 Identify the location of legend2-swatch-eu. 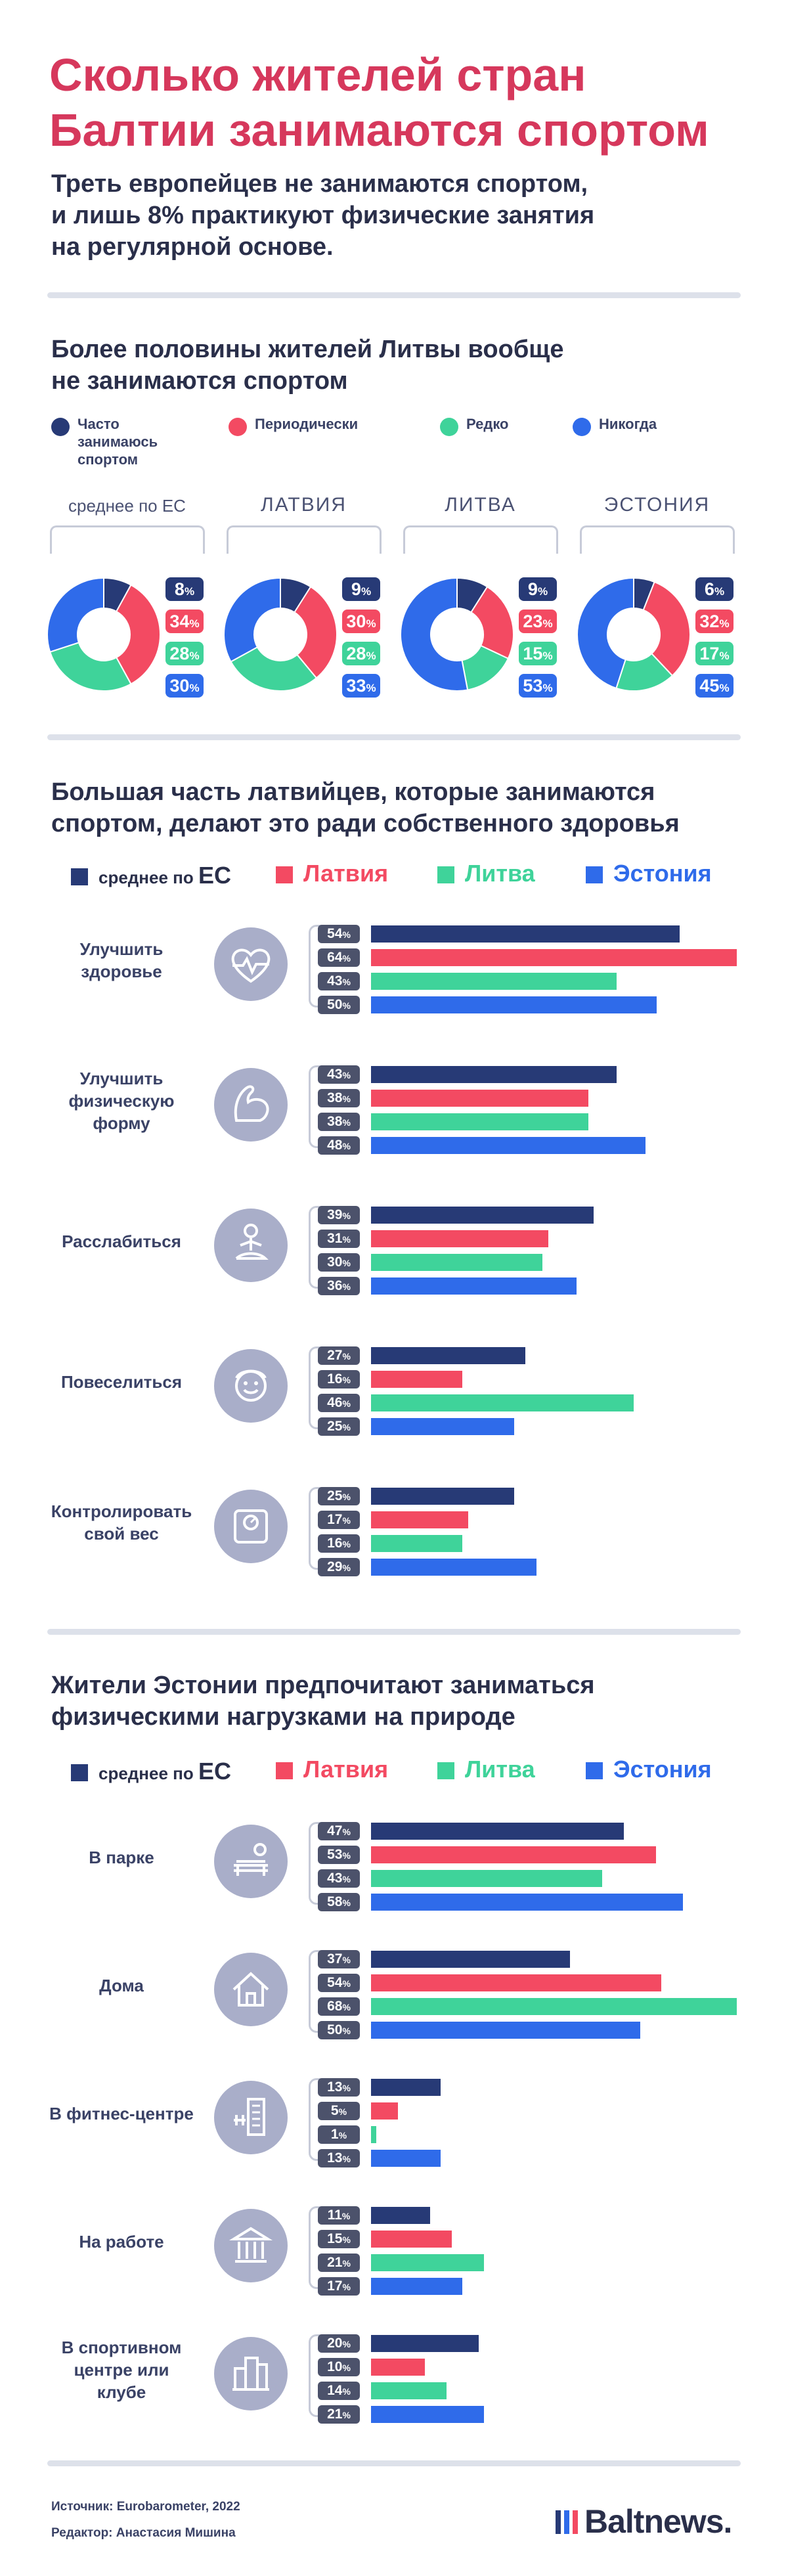
(79, 877).